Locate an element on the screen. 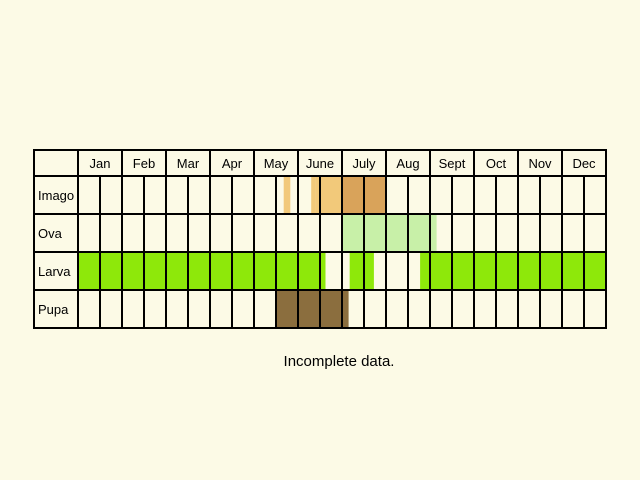 The height and width of the screenshot is (480, 640). month-label-july: July is located at coordinates (364, 163).